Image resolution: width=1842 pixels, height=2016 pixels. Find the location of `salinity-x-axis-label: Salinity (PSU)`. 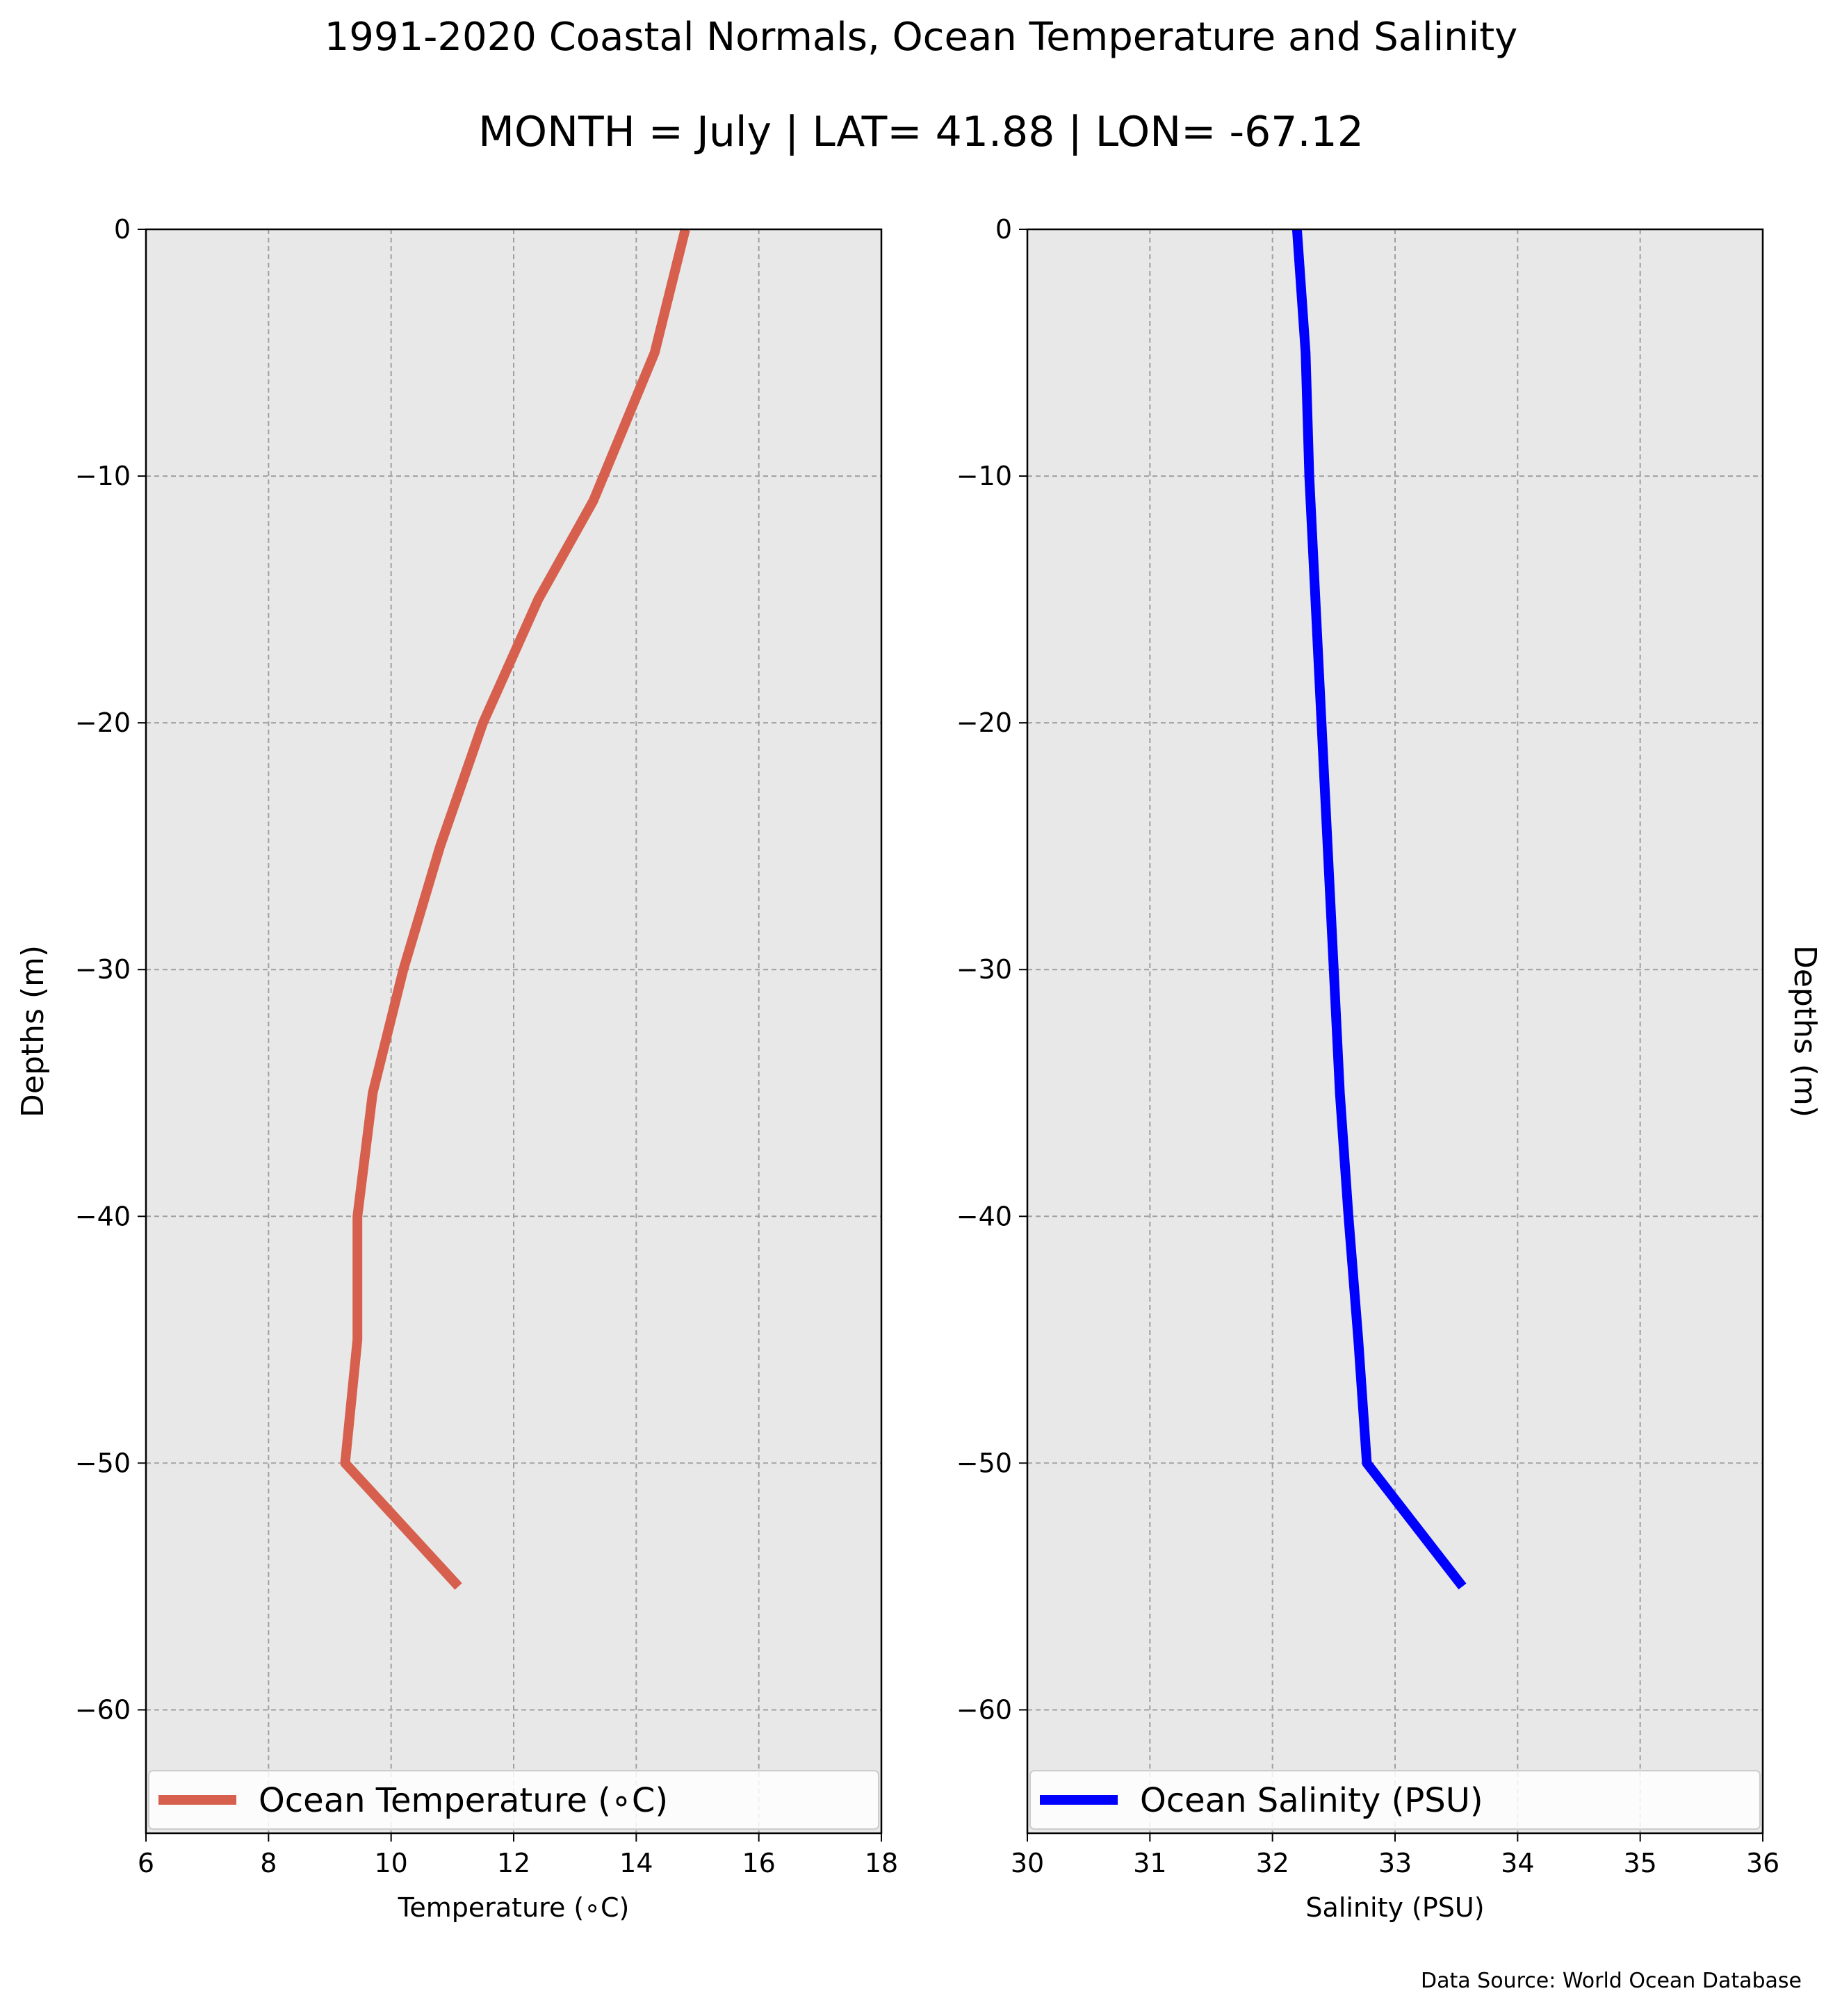

salinity-x-axis-label: Salinity (PSU) is located at coordinates (1394, 1908).